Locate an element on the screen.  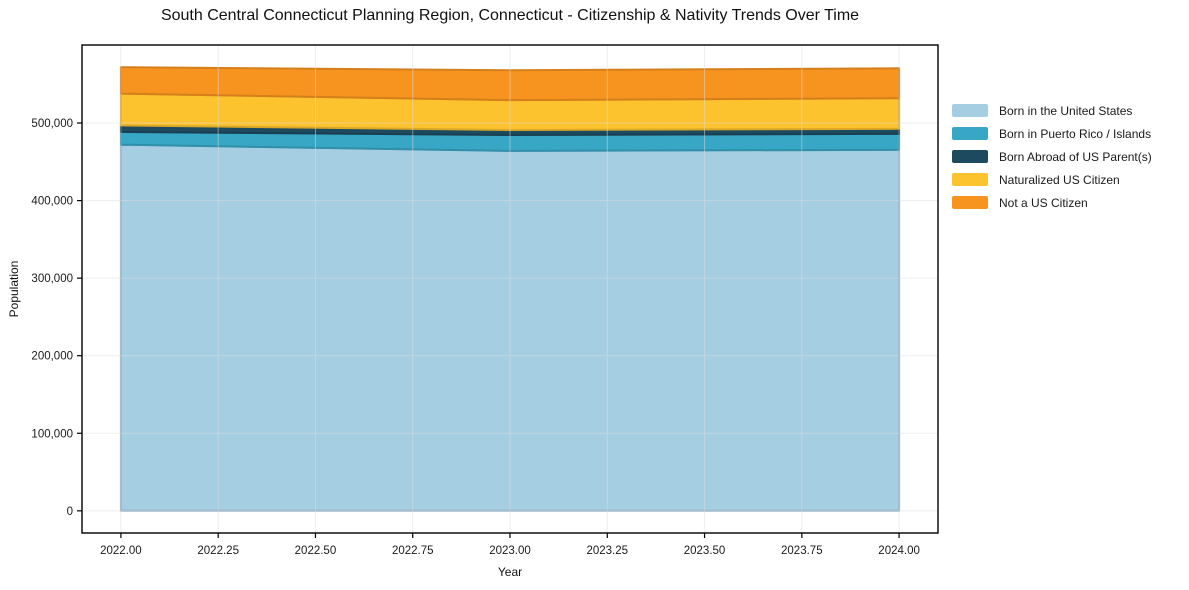
x-tick-label: 2023.50 is located at coordinates (705, 551).